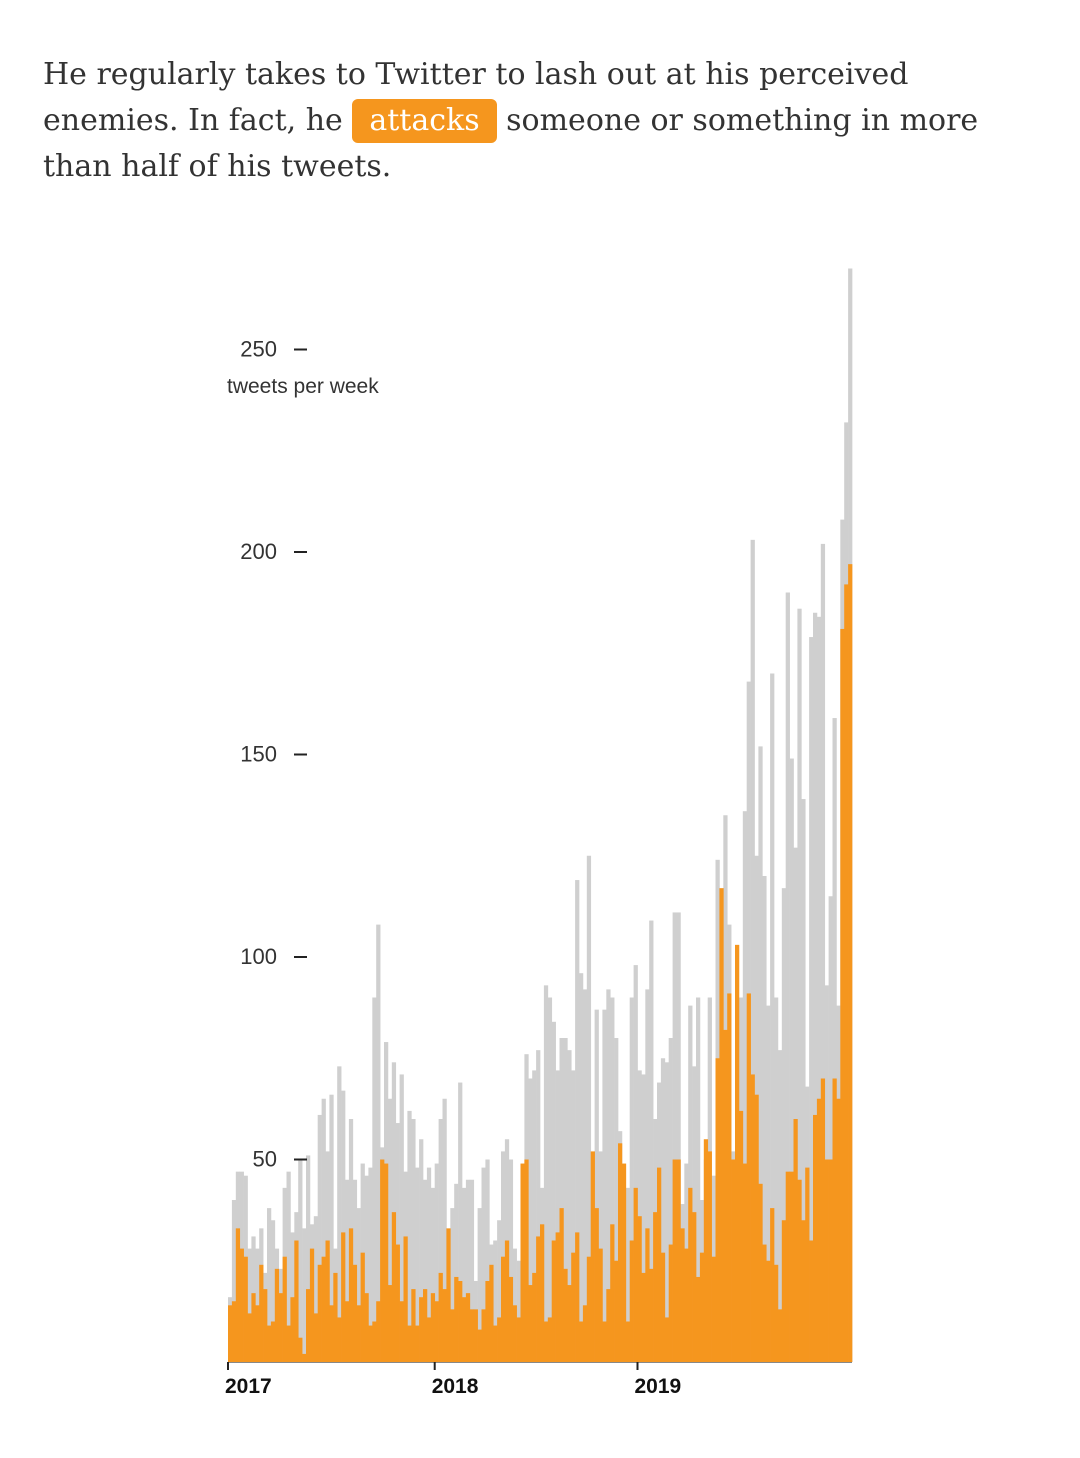 This screenshot has width=1080, height=1458. I want to click on y-tick-label: 50, so click(265, 1159).